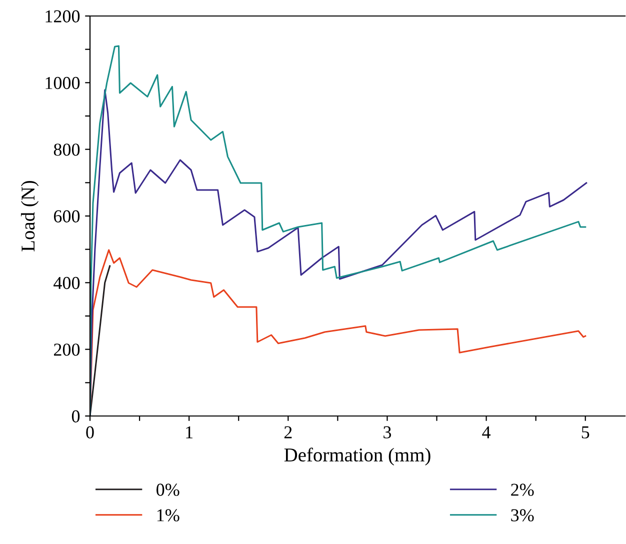 This screenshot has height=544, width=626. I want to click on x-tick-label: 3, so click(388, 432).